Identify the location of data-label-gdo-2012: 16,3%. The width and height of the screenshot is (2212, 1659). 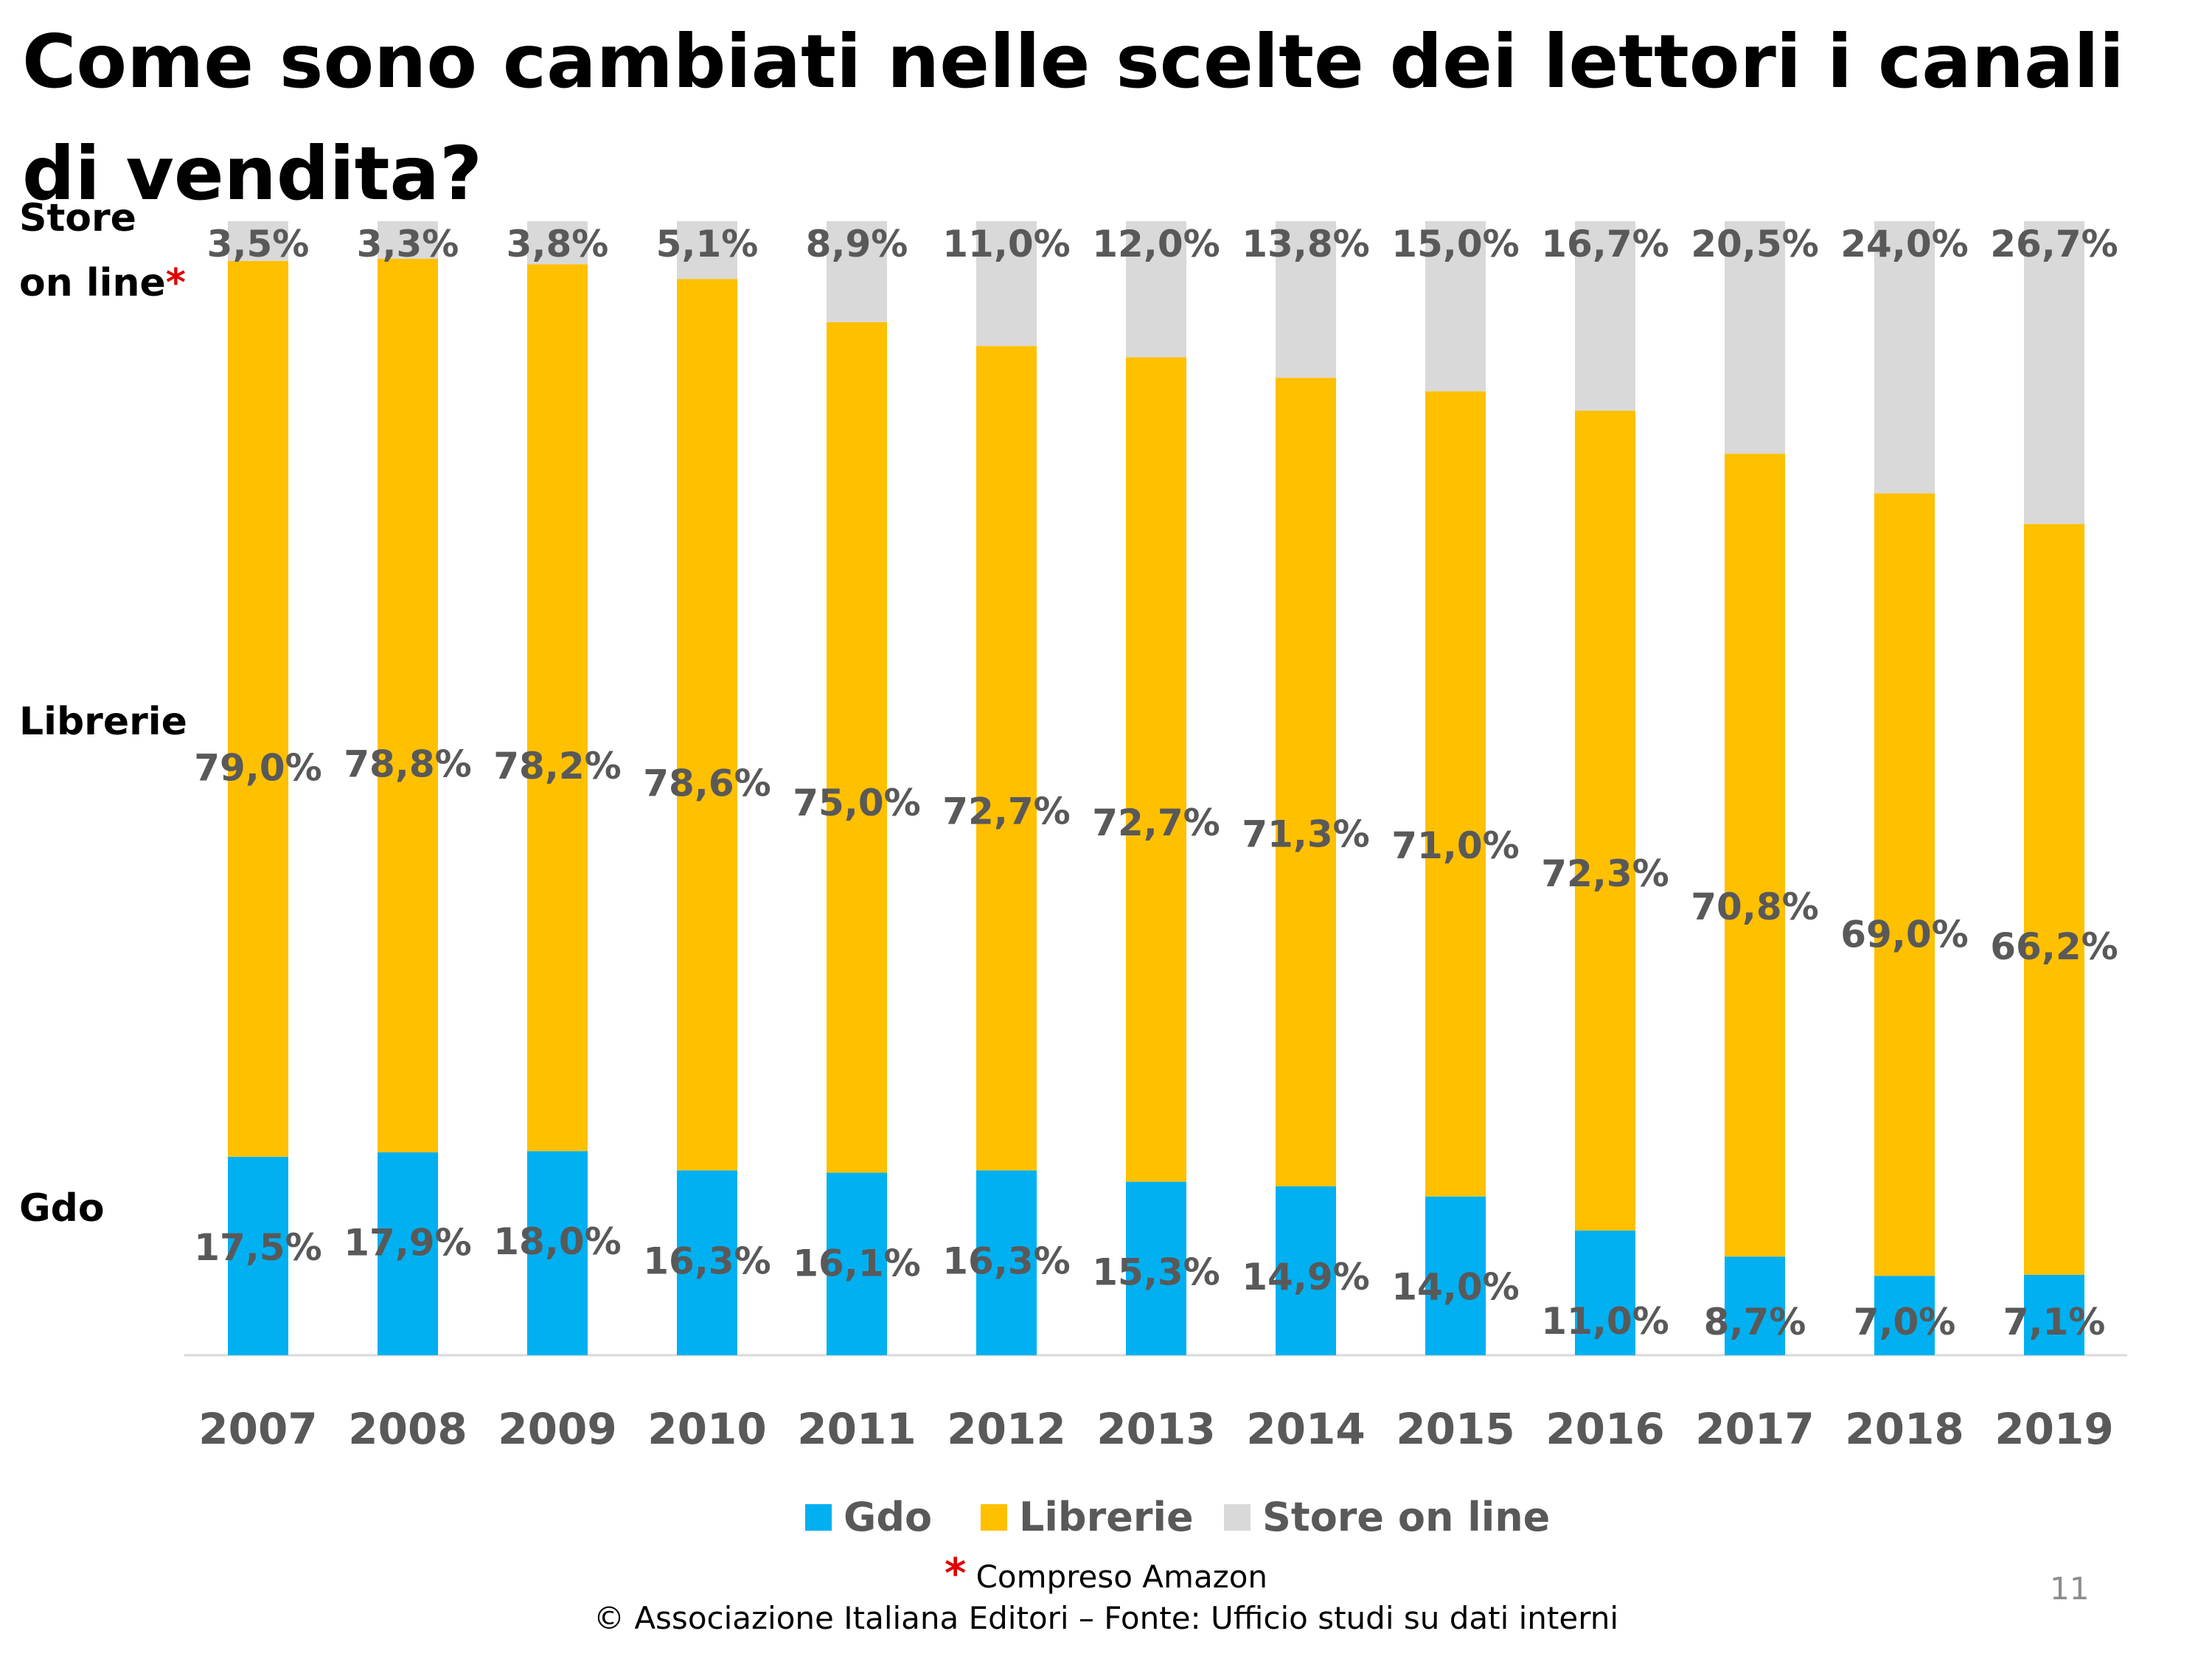
(1006, 1260).